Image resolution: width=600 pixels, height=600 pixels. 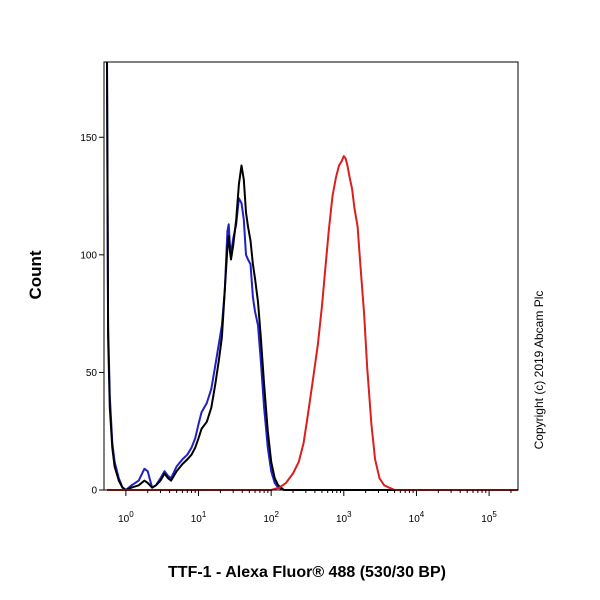 I want to click on x-tick-label: 10⁵, so click(x=489, y=517).